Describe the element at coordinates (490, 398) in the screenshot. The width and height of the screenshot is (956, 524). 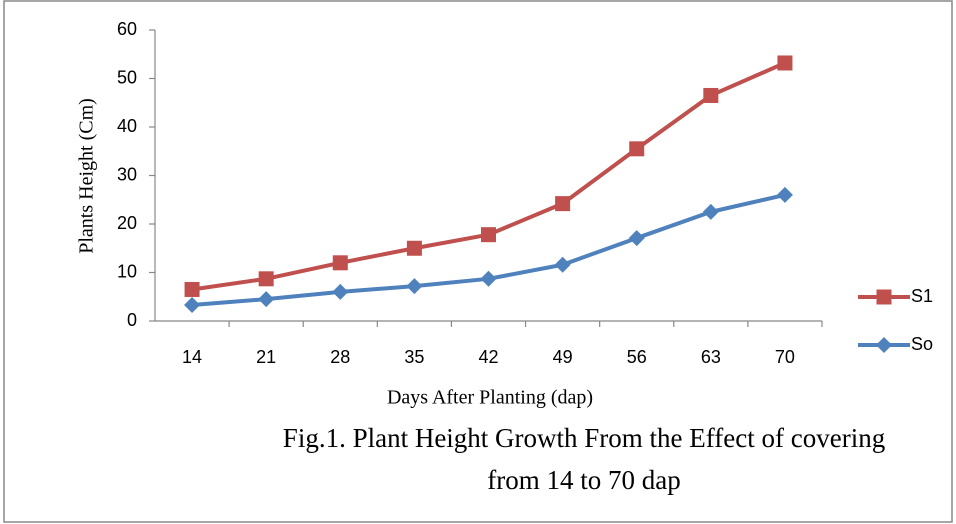
I see `x-axis-label: Days After Planting (dap)` at that location.